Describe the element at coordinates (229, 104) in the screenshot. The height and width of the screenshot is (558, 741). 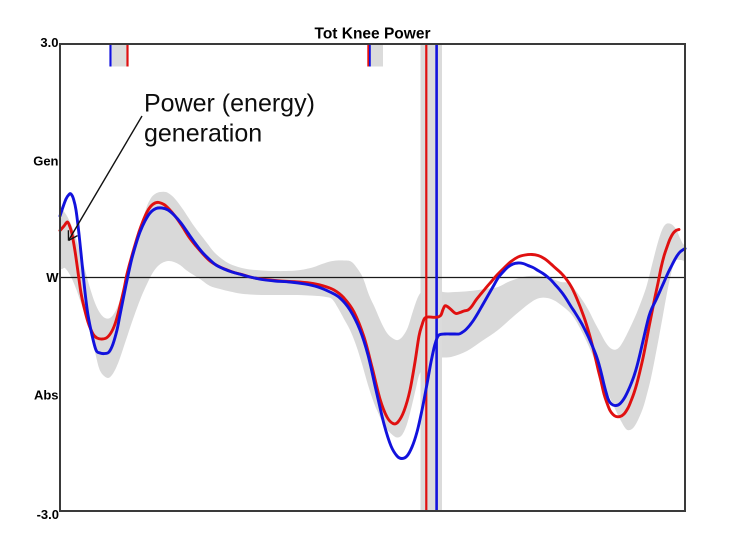
I see `svg-text: Power (energy)` at that location.